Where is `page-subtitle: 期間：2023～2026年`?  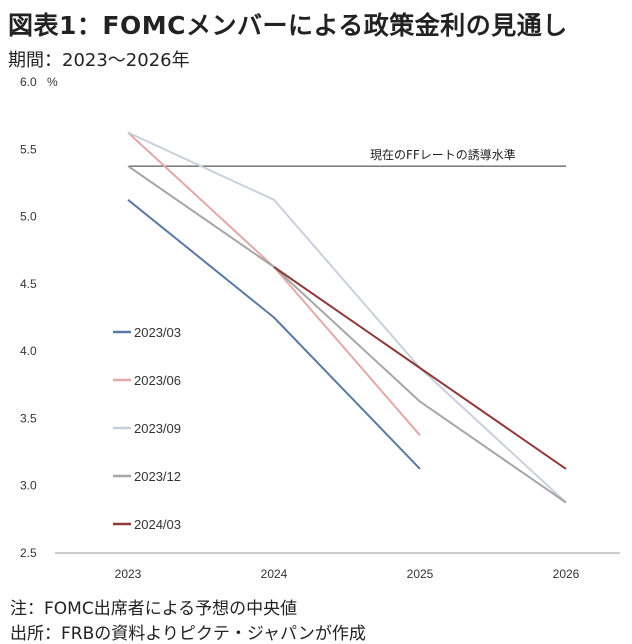 page-subtitle: 期間：2023～2026年 is located at coordinates (99, 60).